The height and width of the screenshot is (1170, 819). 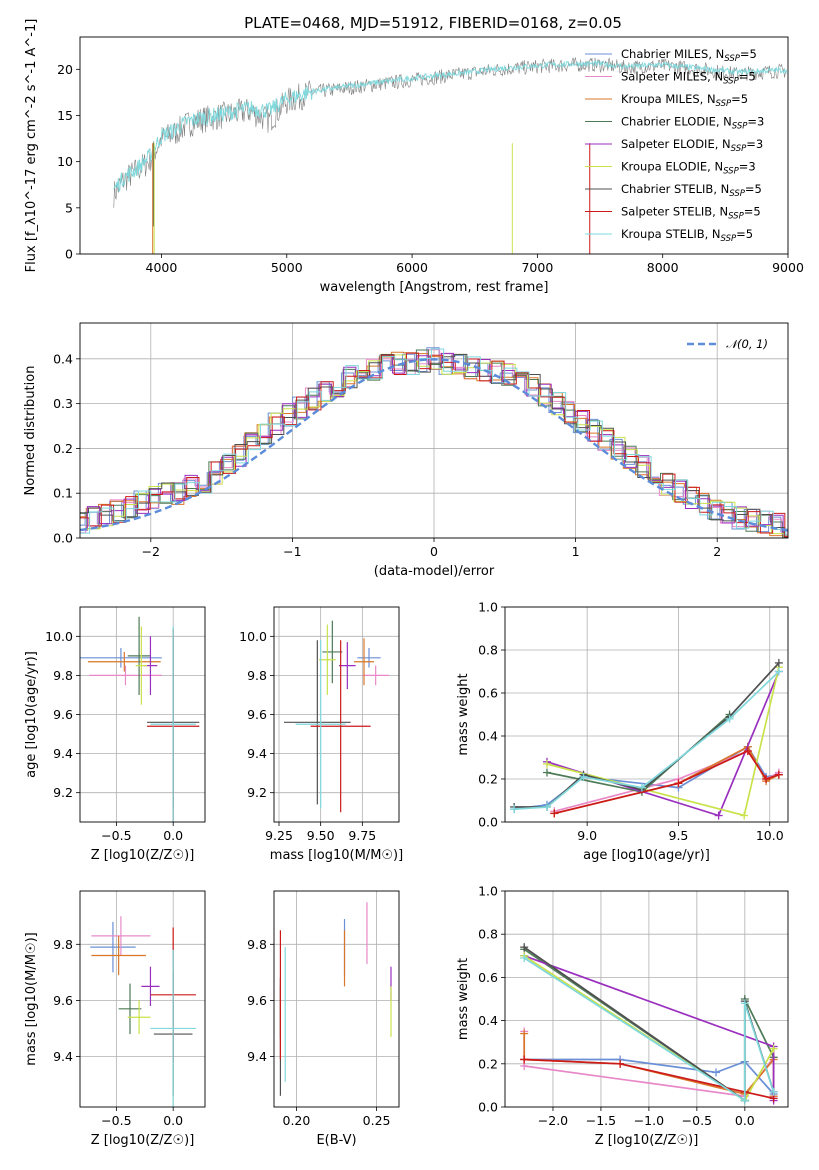 I want to click on x-tick-label: 10.0, so click(x=770, y=835).